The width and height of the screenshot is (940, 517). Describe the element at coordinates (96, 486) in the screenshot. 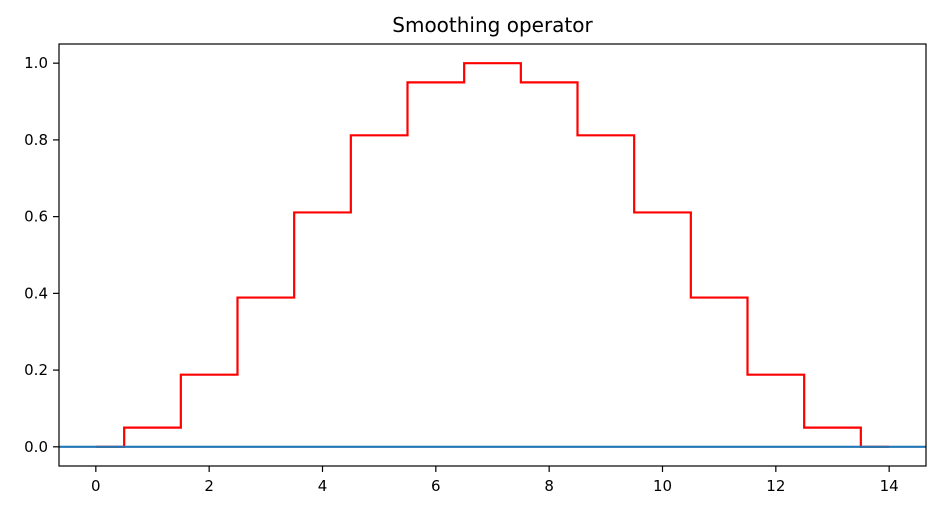

I see `x-tick-label: 0` at that location.